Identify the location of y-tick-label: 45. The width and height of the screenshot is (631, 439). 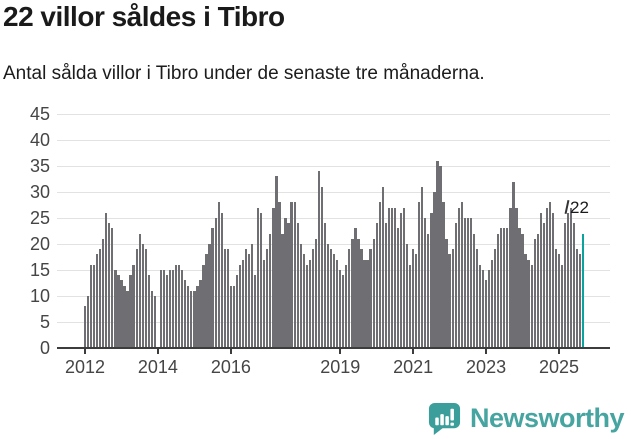
(39, 114).